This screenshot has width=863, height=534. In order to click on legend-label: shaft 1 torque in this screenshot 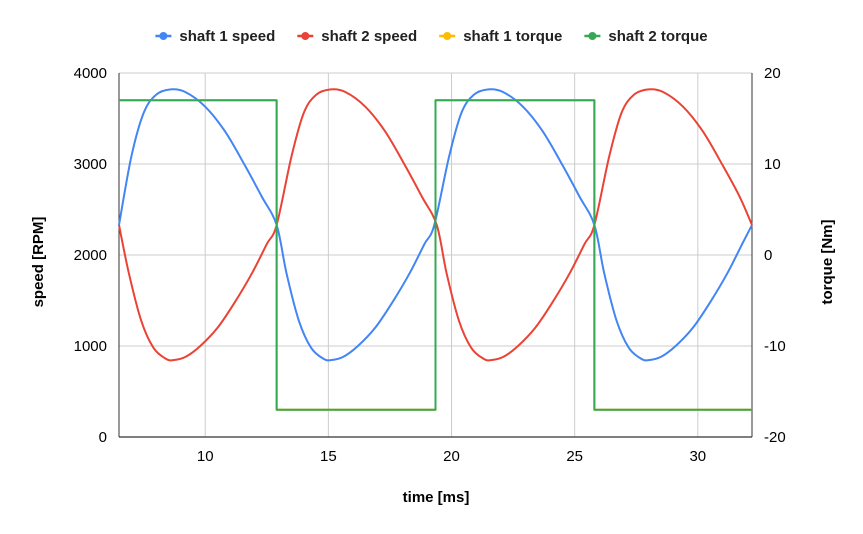, I will do `click(512, 36)`.